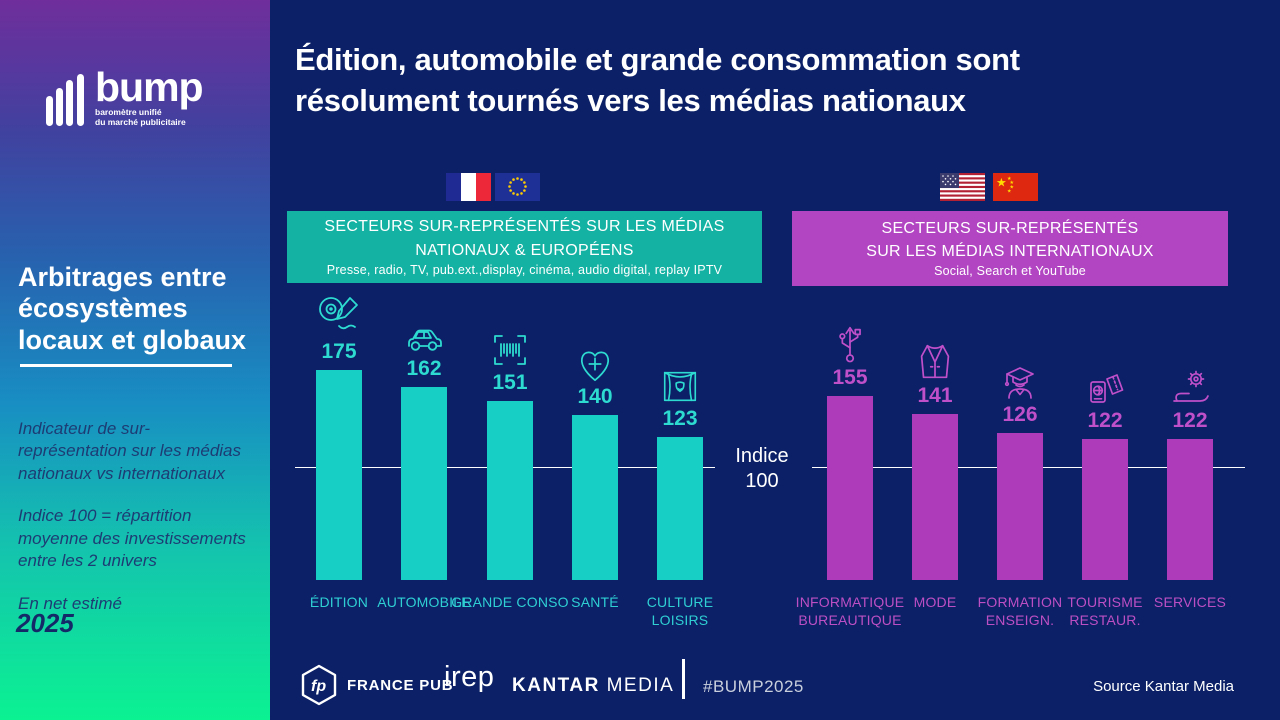  I want to click on bar-value: 162, so click(424, 369).